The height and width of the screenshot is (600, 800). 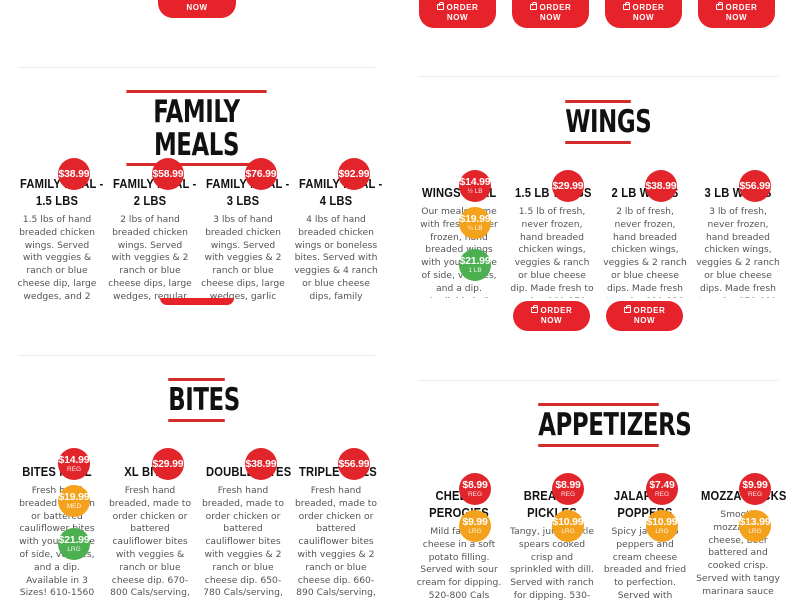 I want to click on order-now-button: NOW, so click(x=197, y=9).